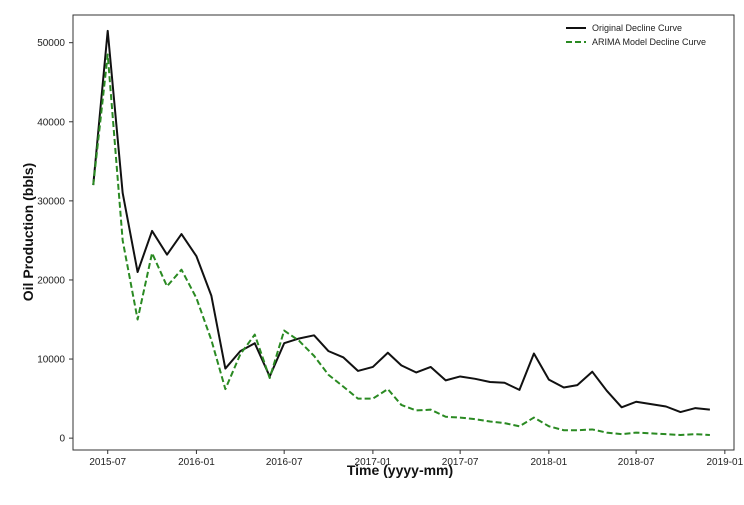  Describe the element at coordinates (51, 360) in the screenshot. I see `y-tick-label: 10000` at that location.